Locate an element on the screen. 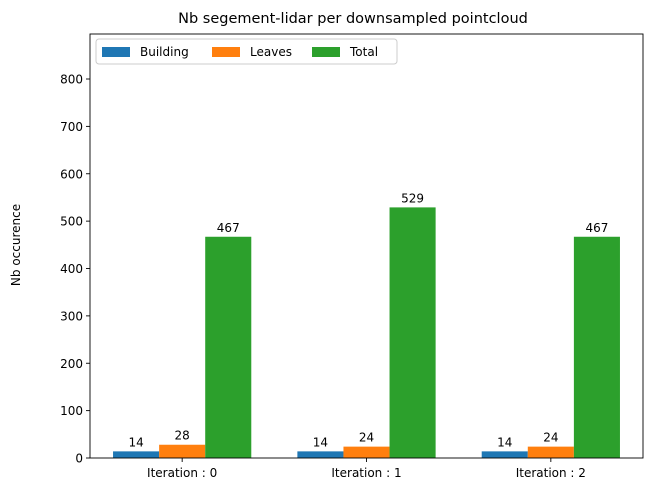 Image resolution: width=651 pixels, height=491 pixels. y-tick-label: 200 is located at coordinates (71, 364).